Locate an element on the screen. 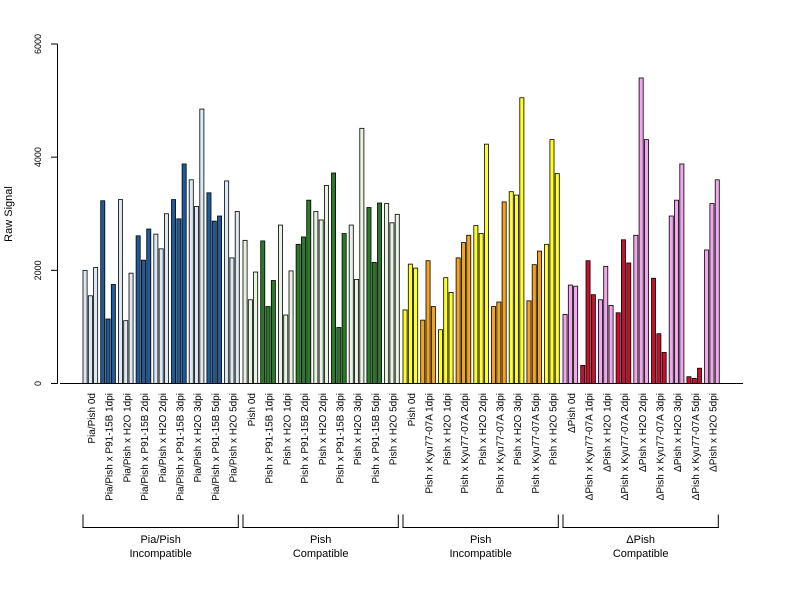 The image size is (800, 600). x-tick-label: ΔPish x H2O 3dpi is located at coordinates (678, 432).